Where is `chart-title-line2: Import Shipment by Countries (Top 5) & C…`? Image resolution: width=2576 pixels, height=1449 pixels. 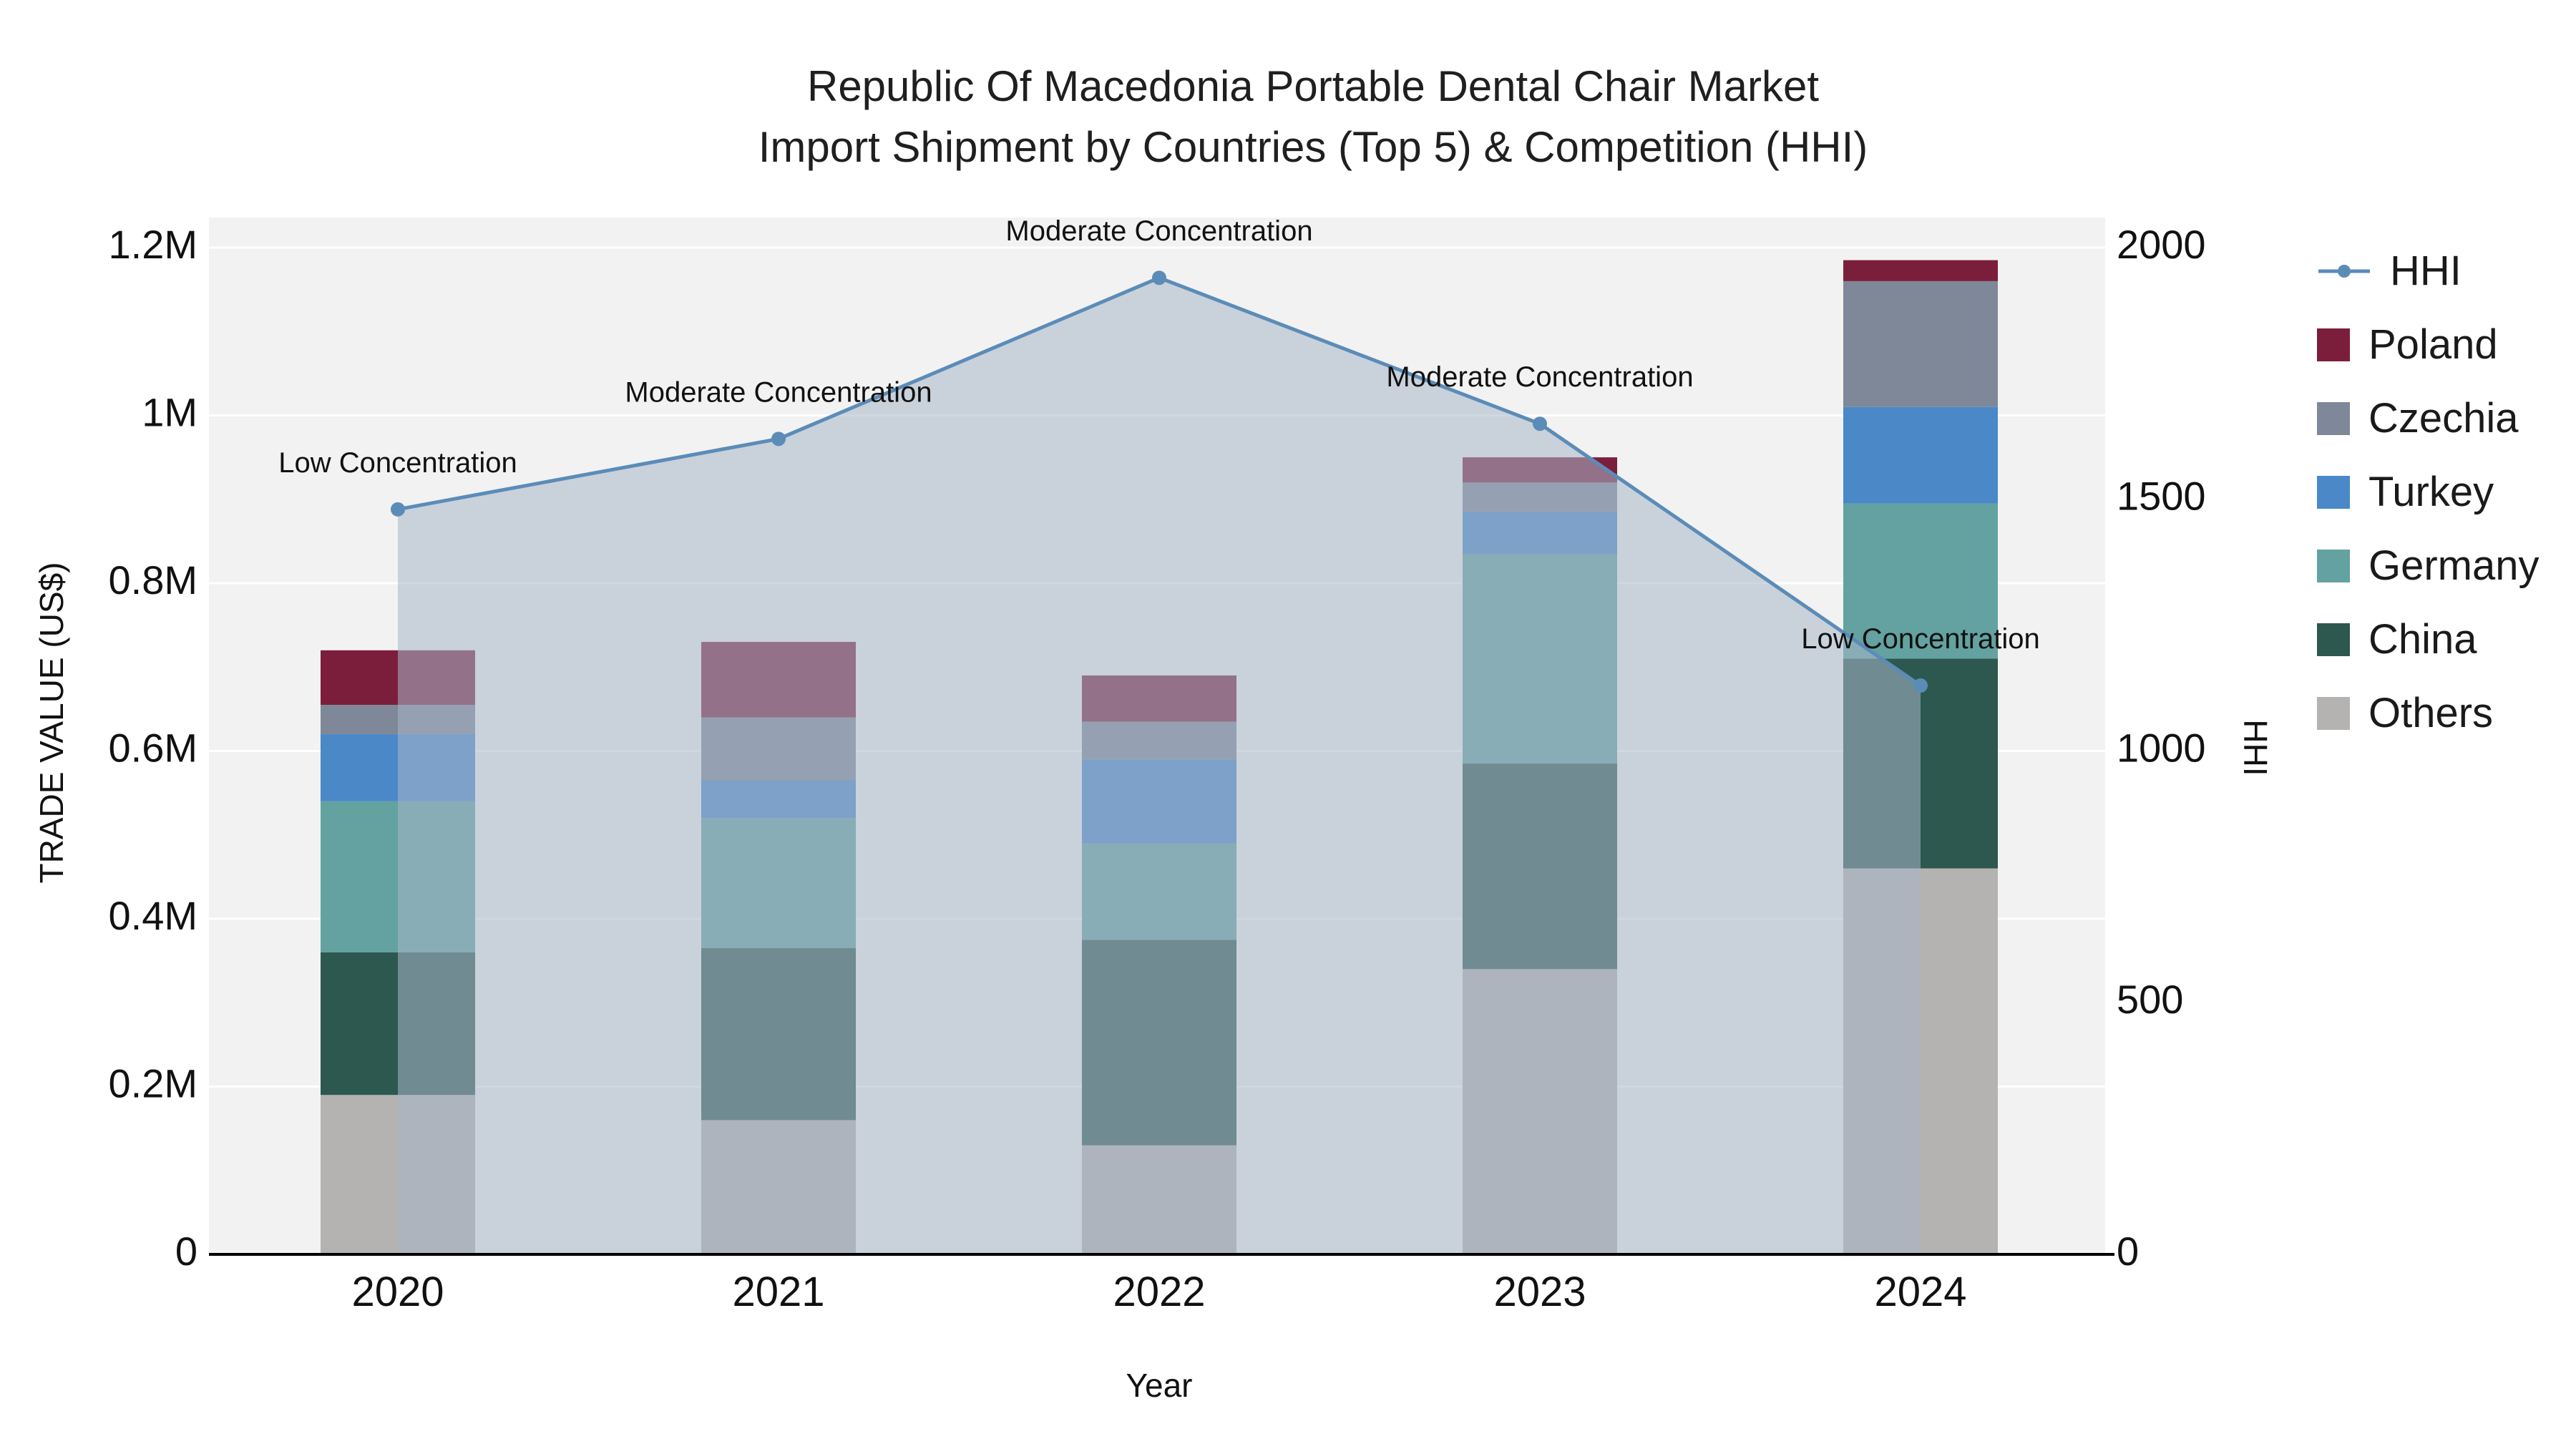 chart-title-line2: Import Shipment by Countries (Top 5) & C… is located at coordinates (1313, 147).